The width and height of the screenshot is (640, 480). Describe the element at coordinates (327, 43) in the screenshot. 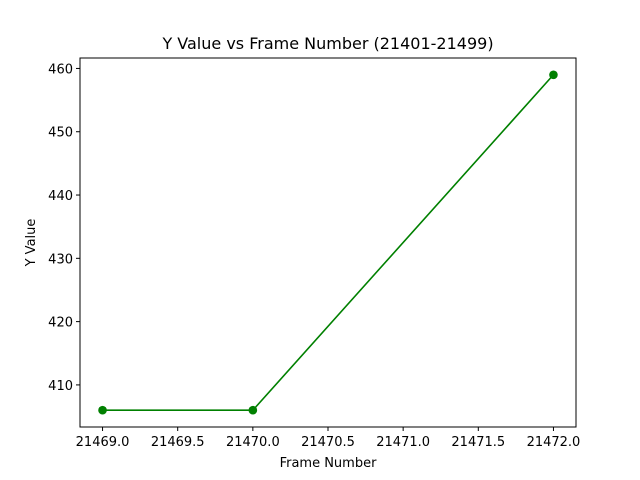

I see `chart-title: Y Value vs Frame Number (21401-21499)` at that location.